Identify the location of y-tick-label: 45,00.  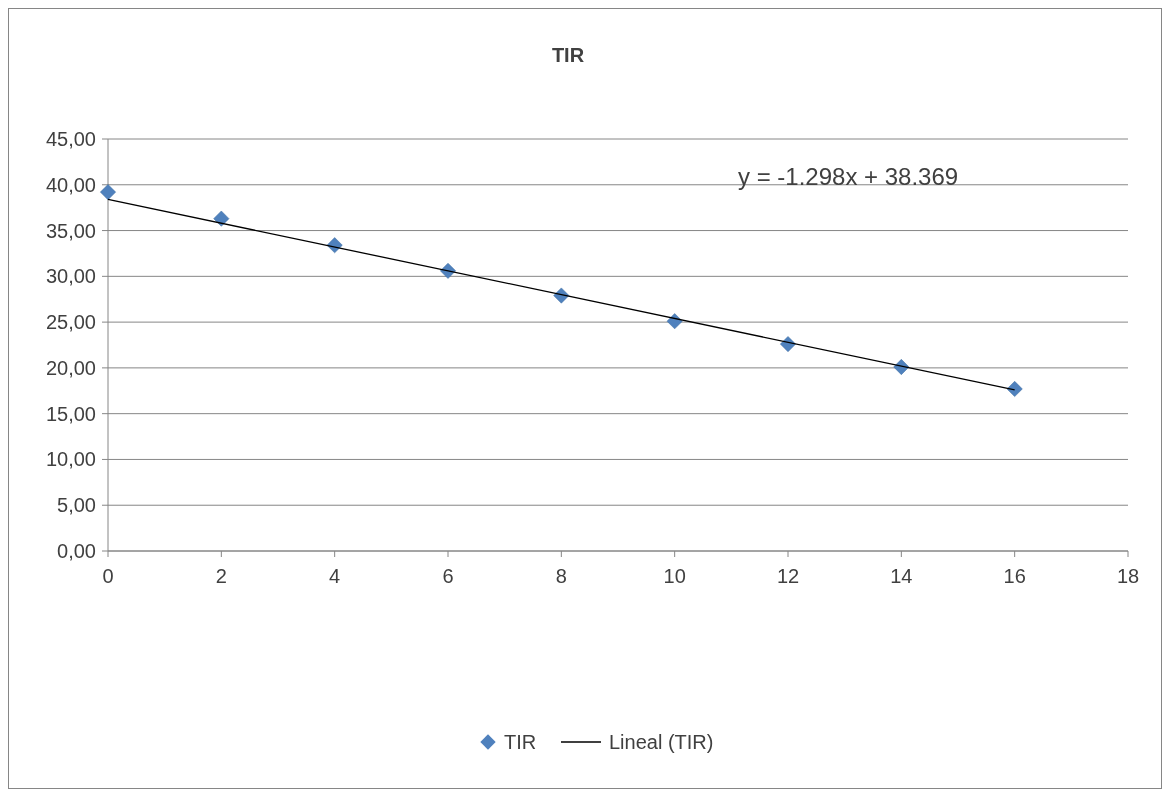
(70, 139).